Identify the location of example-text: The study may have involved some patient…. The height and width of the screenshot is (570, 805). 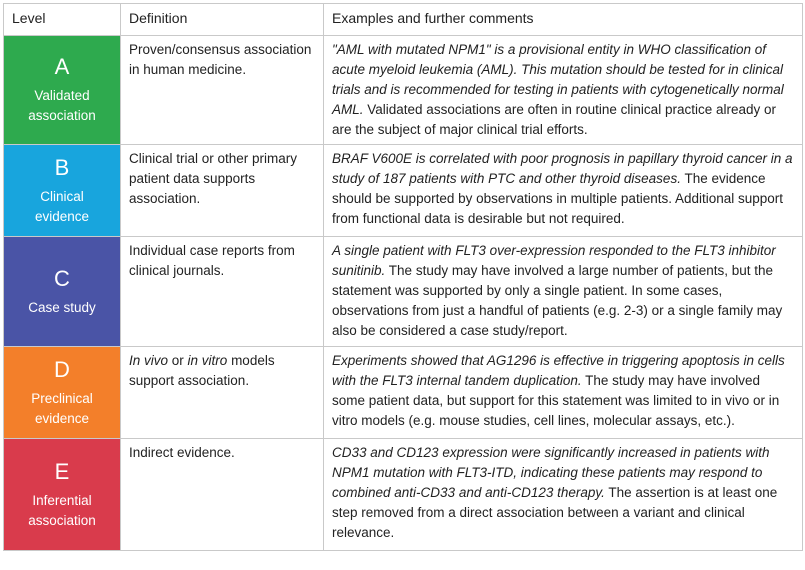
(556, 400).